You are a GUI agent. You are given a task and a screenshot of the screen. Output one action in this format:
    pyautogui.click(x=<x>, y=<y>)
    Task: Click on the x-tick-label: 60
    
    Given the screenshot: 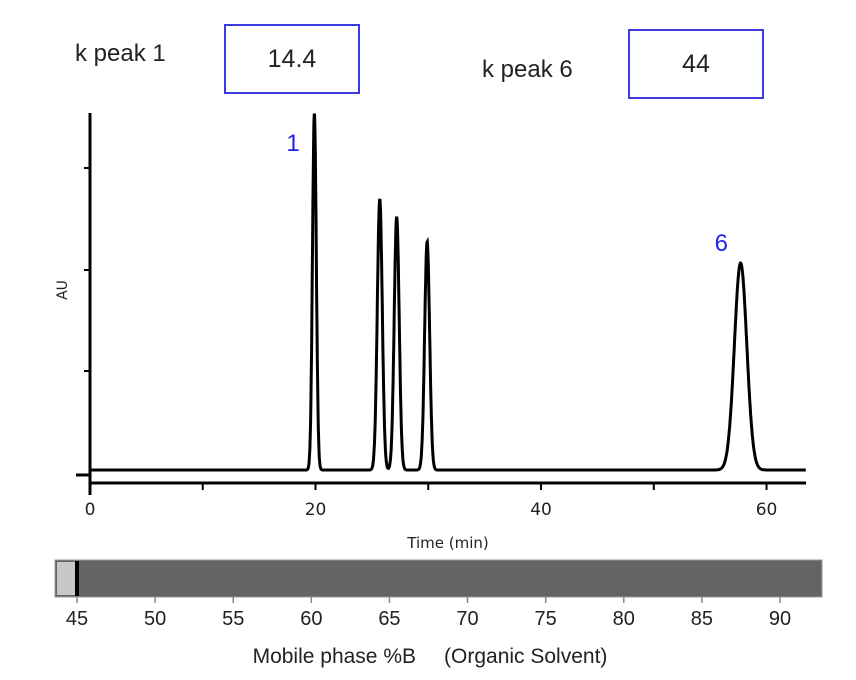 What is the action you would take?
    pyautogui.click(x=767, y=510)
    